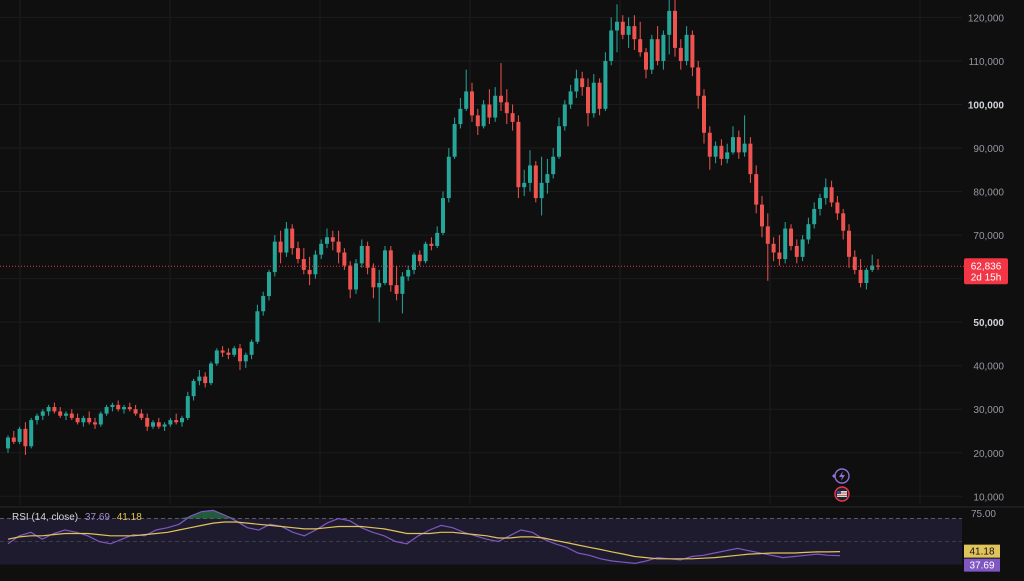 The image size is (1024, 581). Describe the element at coordinates (988, 193) in the screenshot. I see `y-tick-label: 80,000` at that location.